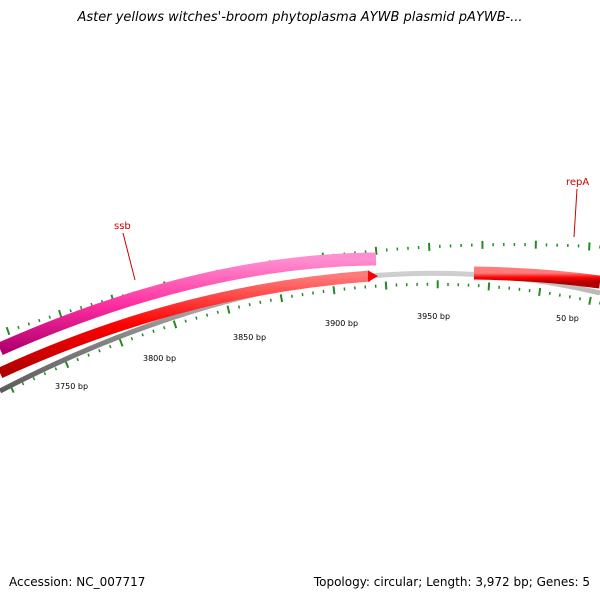 The image size is (600, 600). Describe the element at coordinates (536, 277) in the screenshot. I see `gene-repA-feature` at that location.